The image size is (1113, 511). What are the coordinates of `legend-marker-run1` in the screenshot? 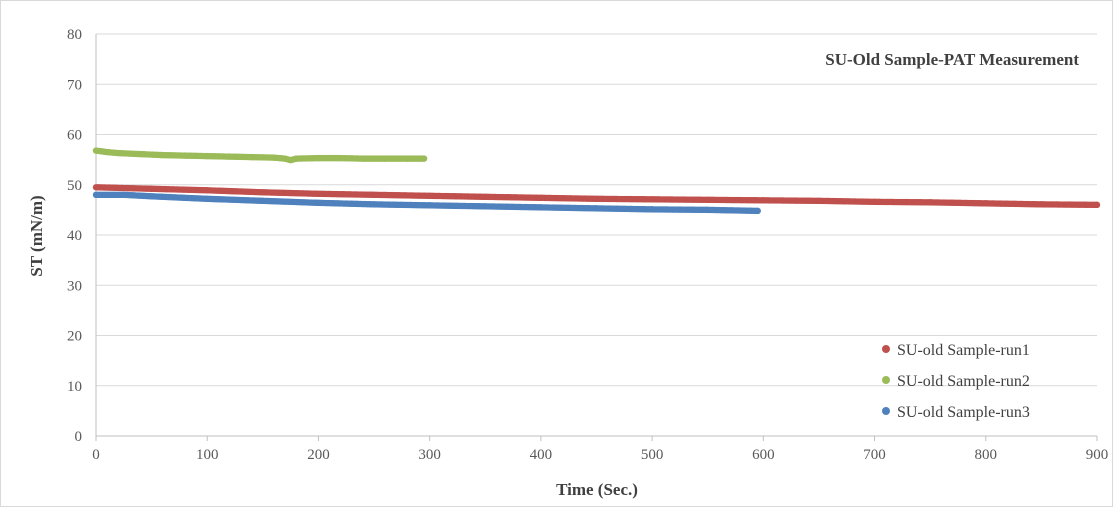 It's located at (886, 349).